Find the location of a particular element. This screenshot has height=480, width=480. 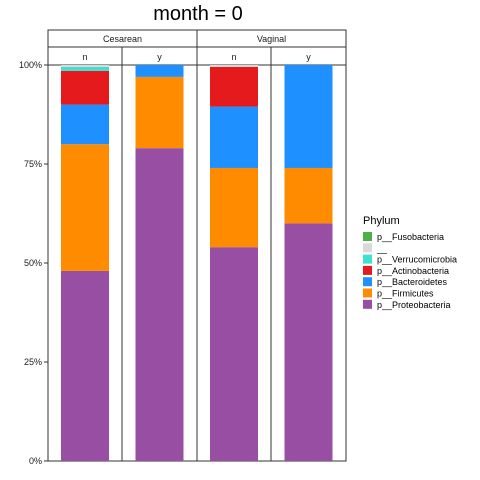

sub-strip-label-3: n is located at coordinates (233, 57).